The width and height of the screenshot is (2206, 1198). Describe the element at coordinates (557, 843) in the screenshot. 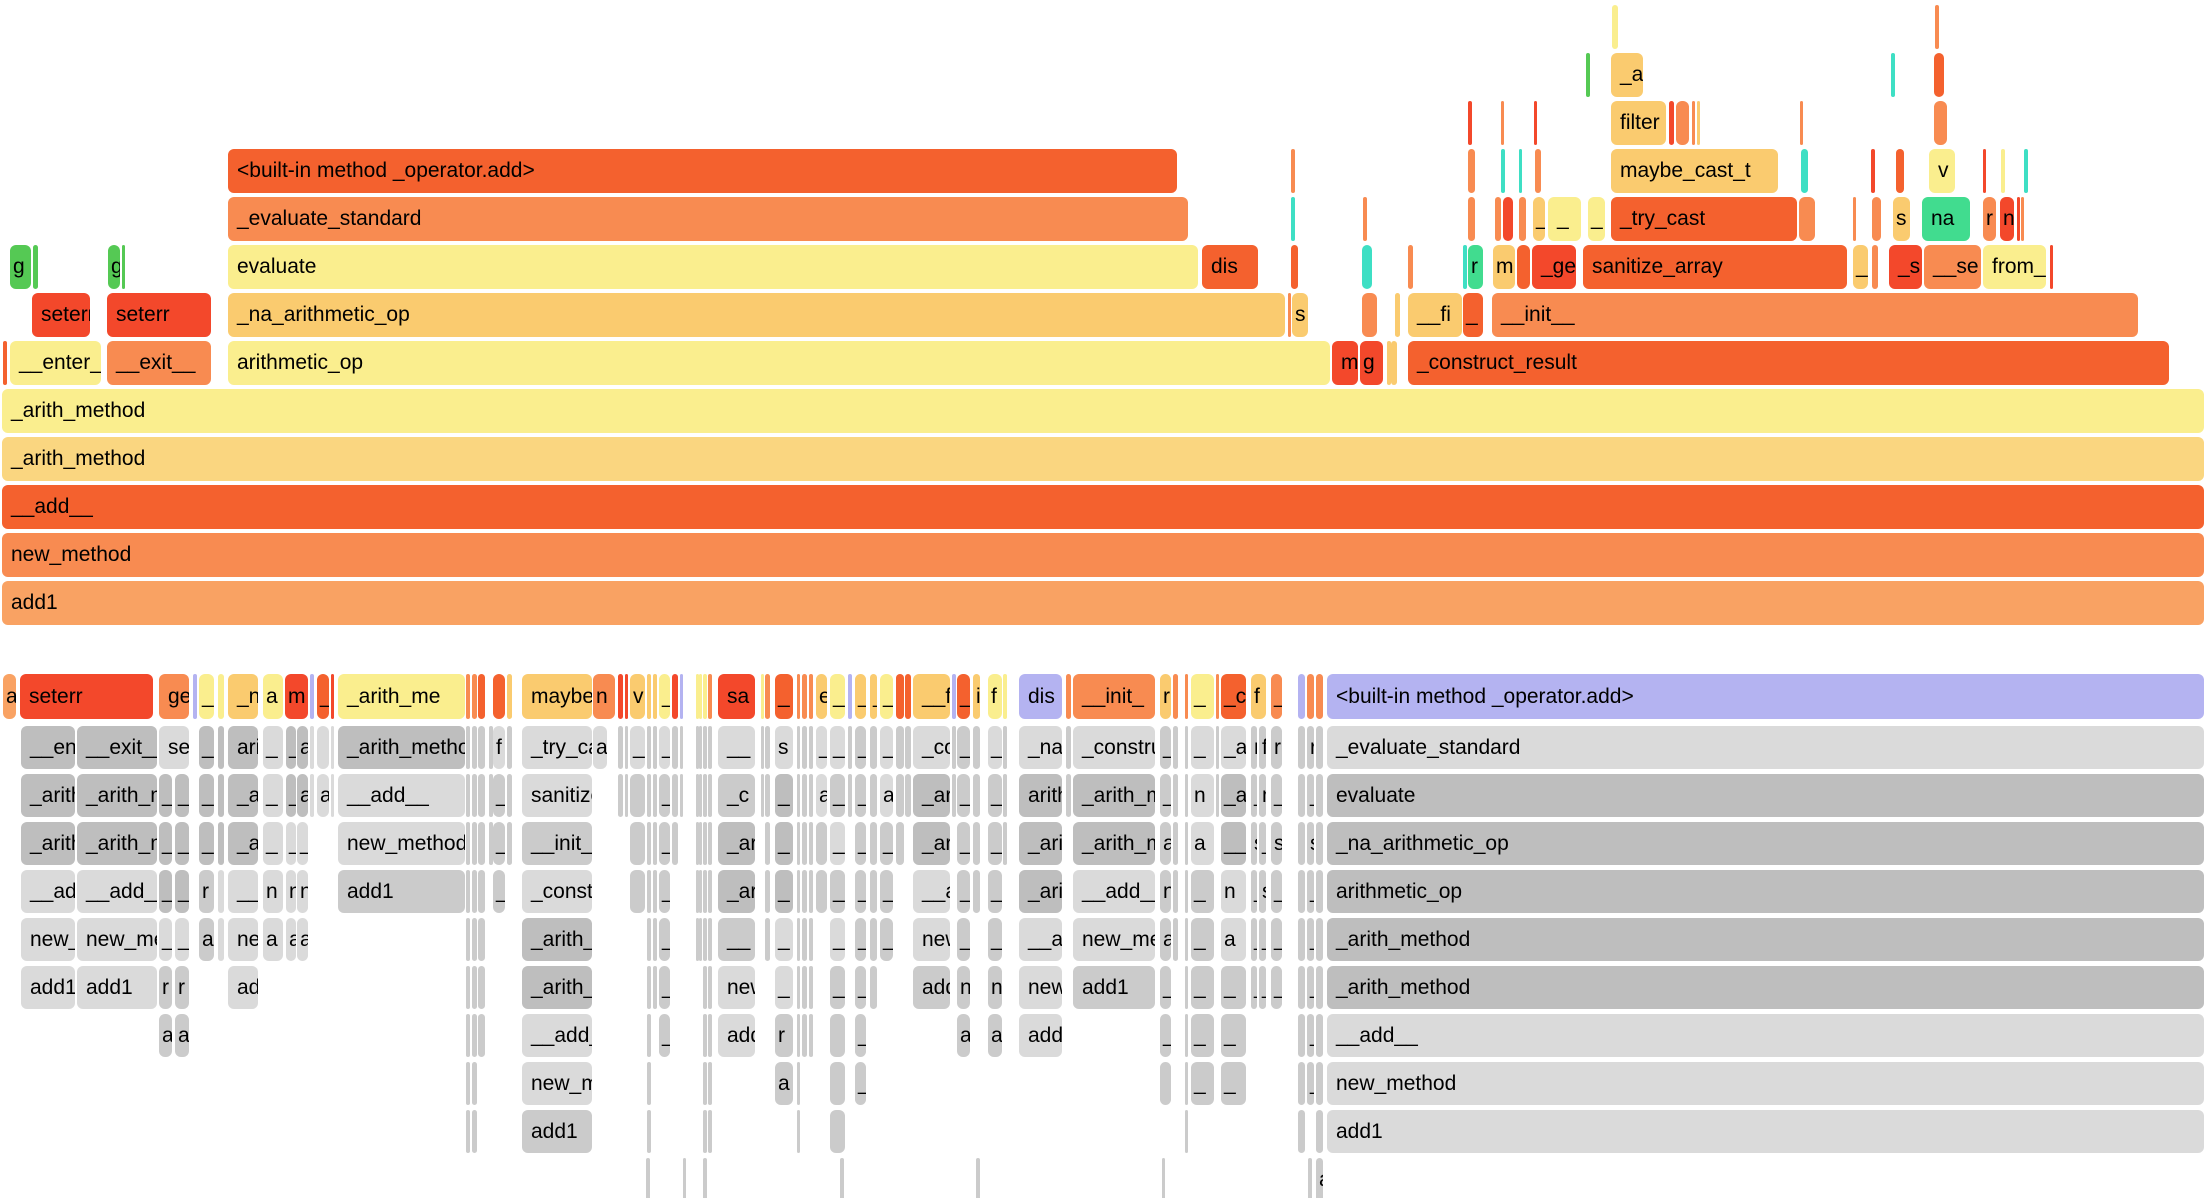

I see `caller-cell: __init__` at that location.